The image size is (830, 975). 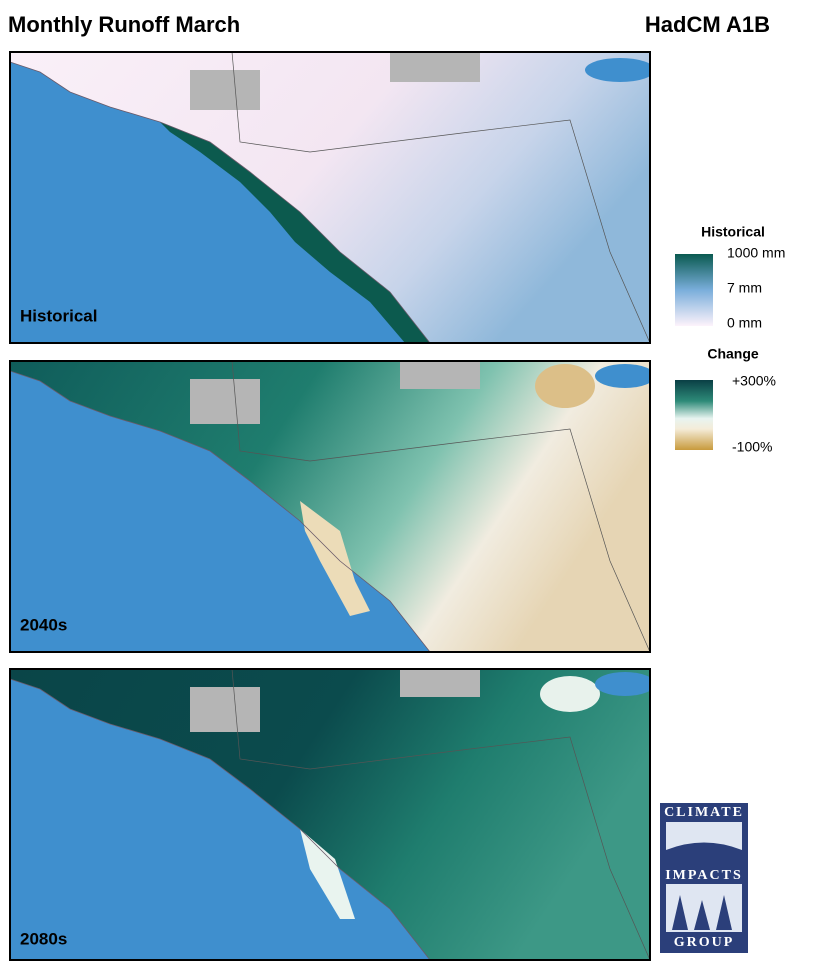 What do you see at coordinates (704, 812) in the screenshot?
I see `logo-text: CLIMATE` at bounding box center [704, 812].